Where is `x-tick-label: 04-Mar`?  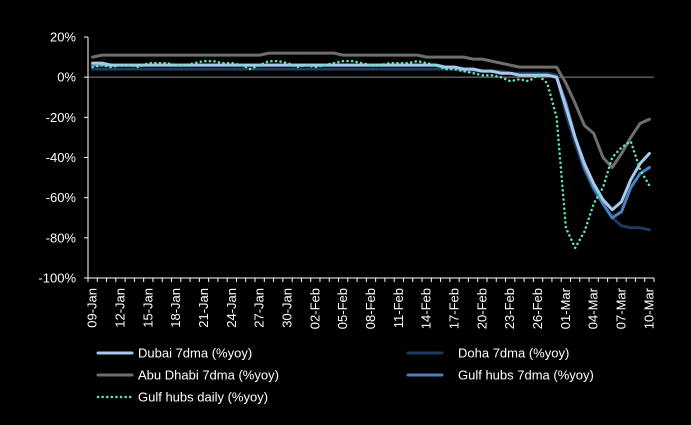 x-tick-label: 04-Mar is located at coordinates (593, 308).